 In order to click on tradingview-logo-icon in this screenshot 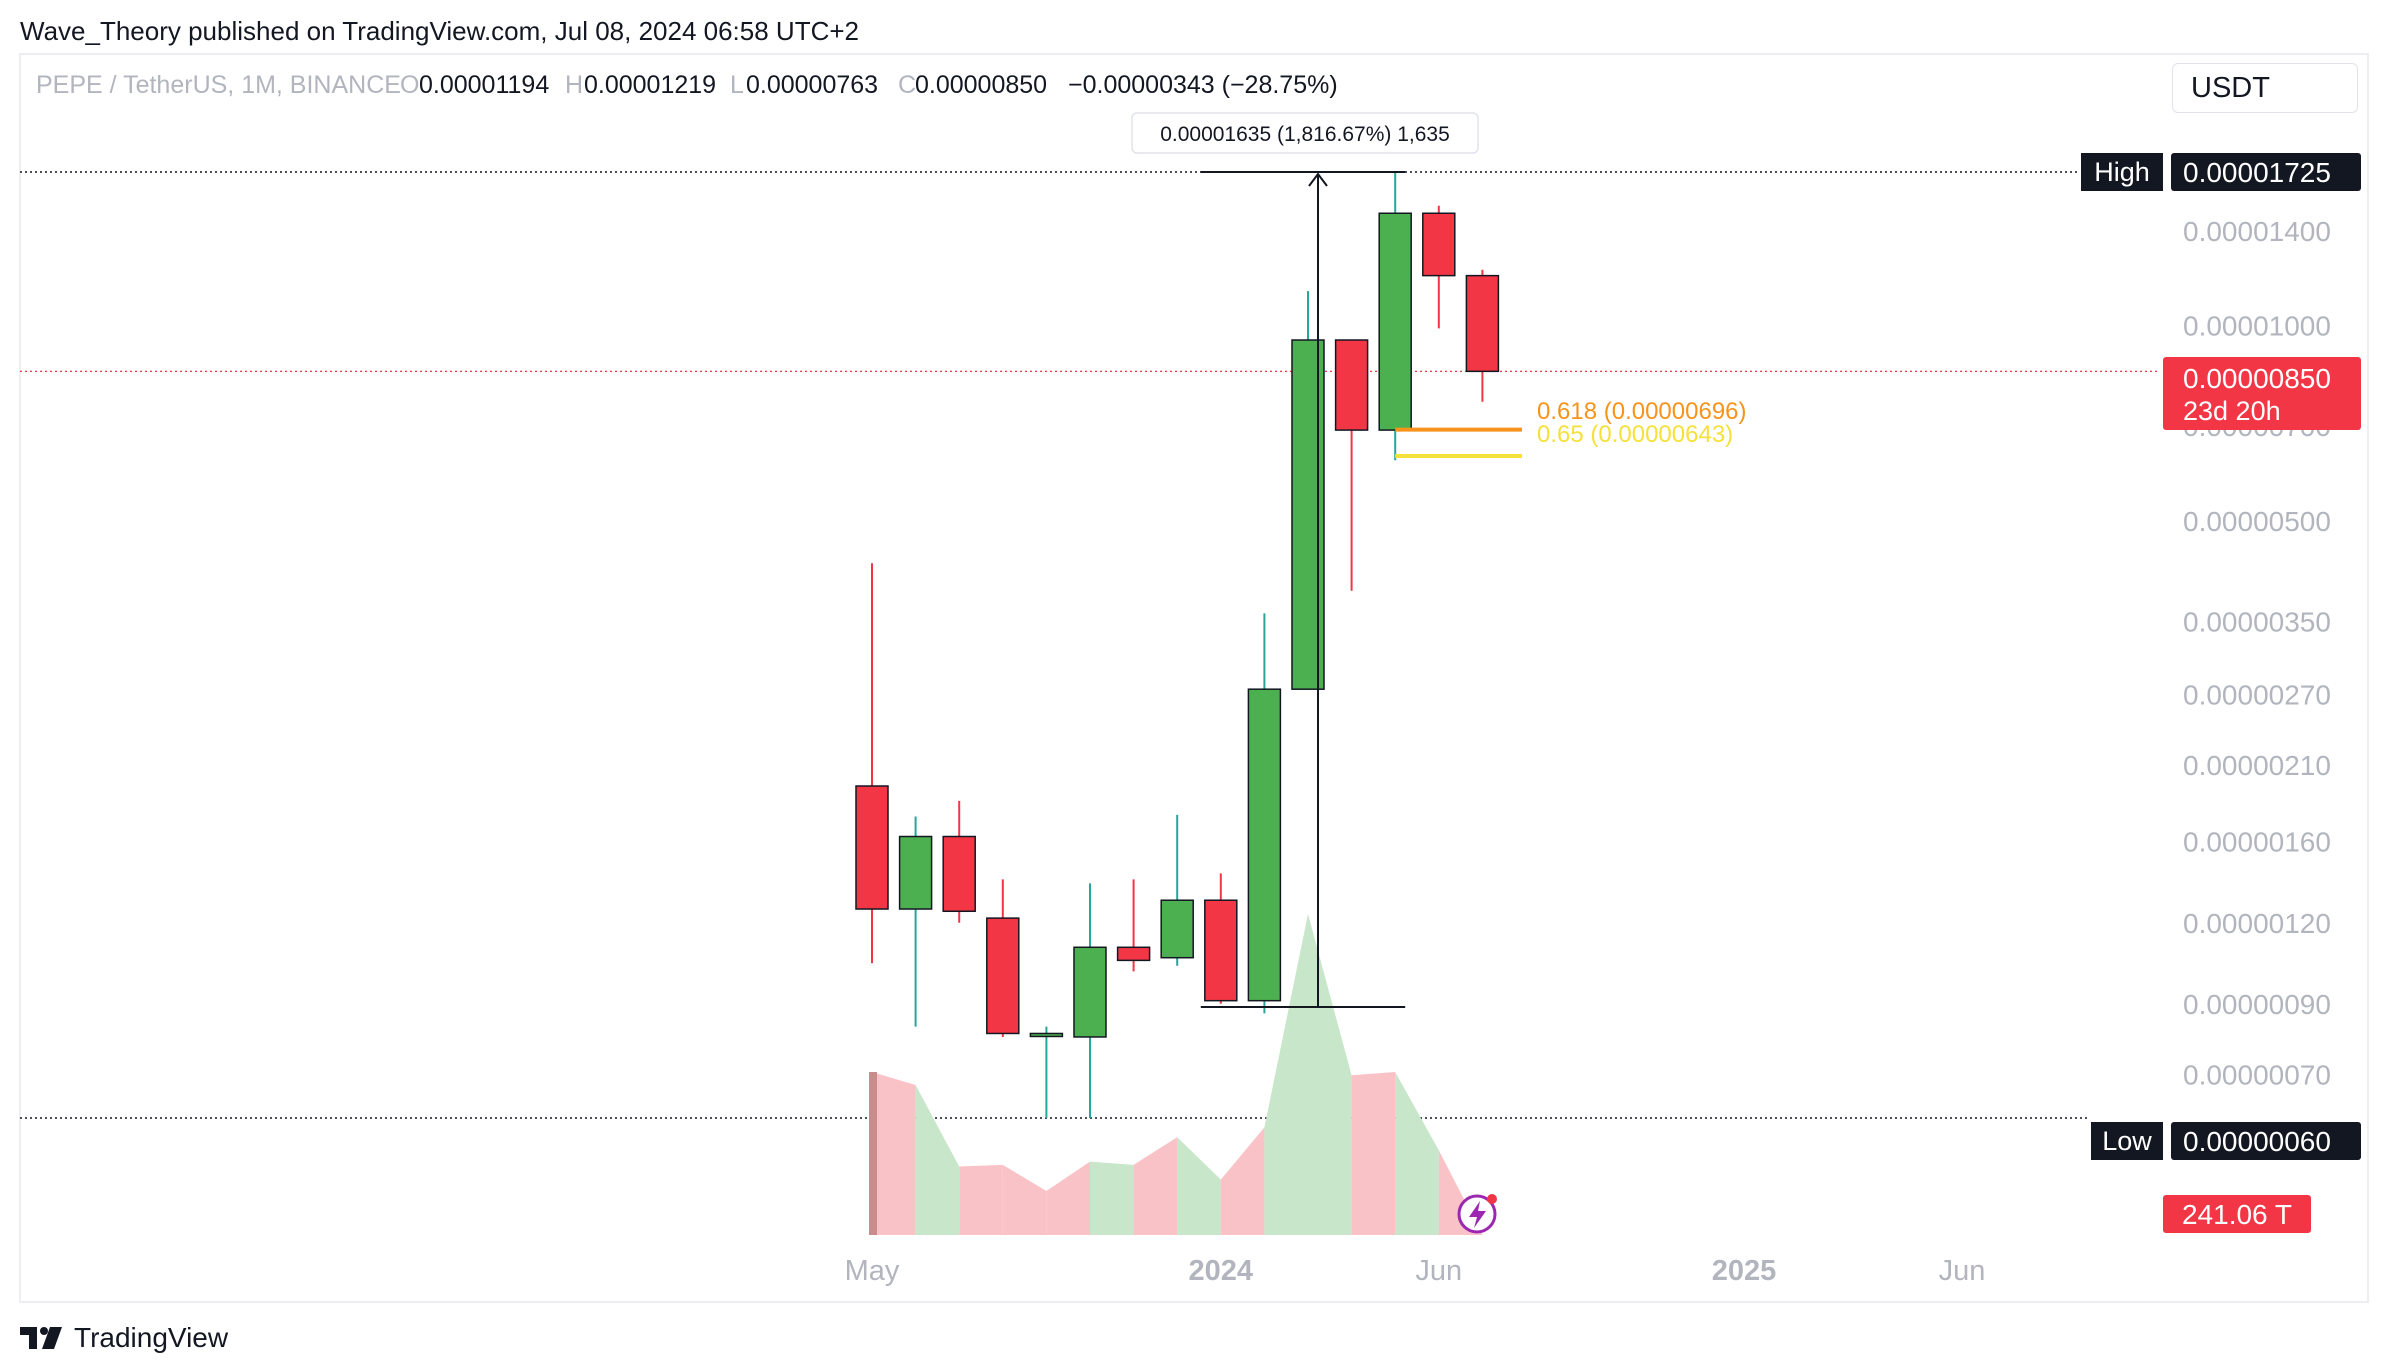, I will do `click(41, 1338)`.